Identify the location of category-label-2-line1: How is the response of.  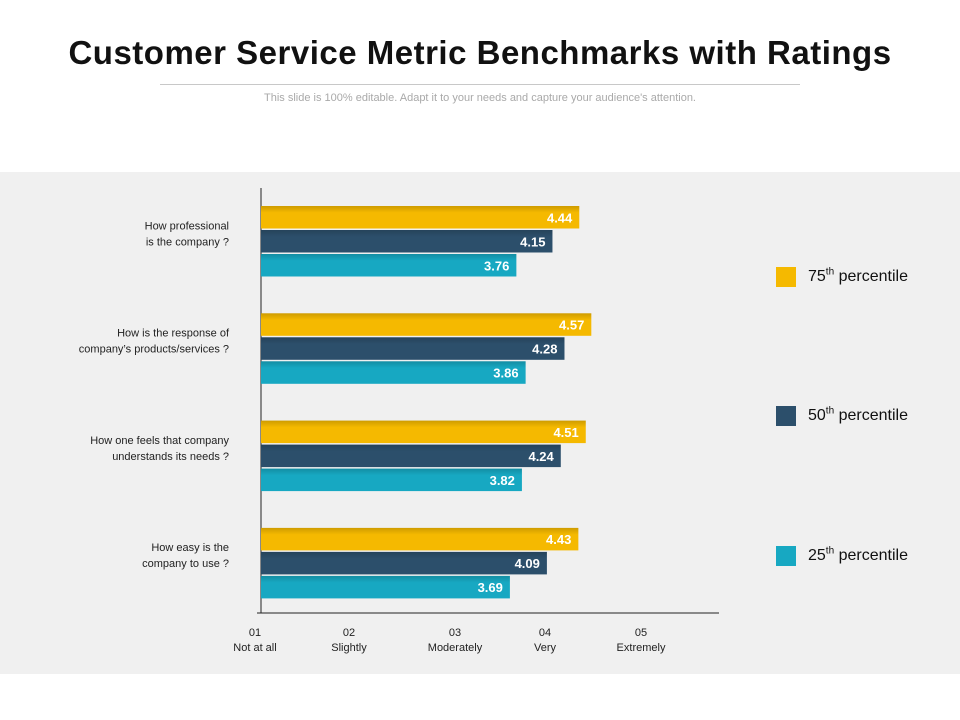
(173, 334).